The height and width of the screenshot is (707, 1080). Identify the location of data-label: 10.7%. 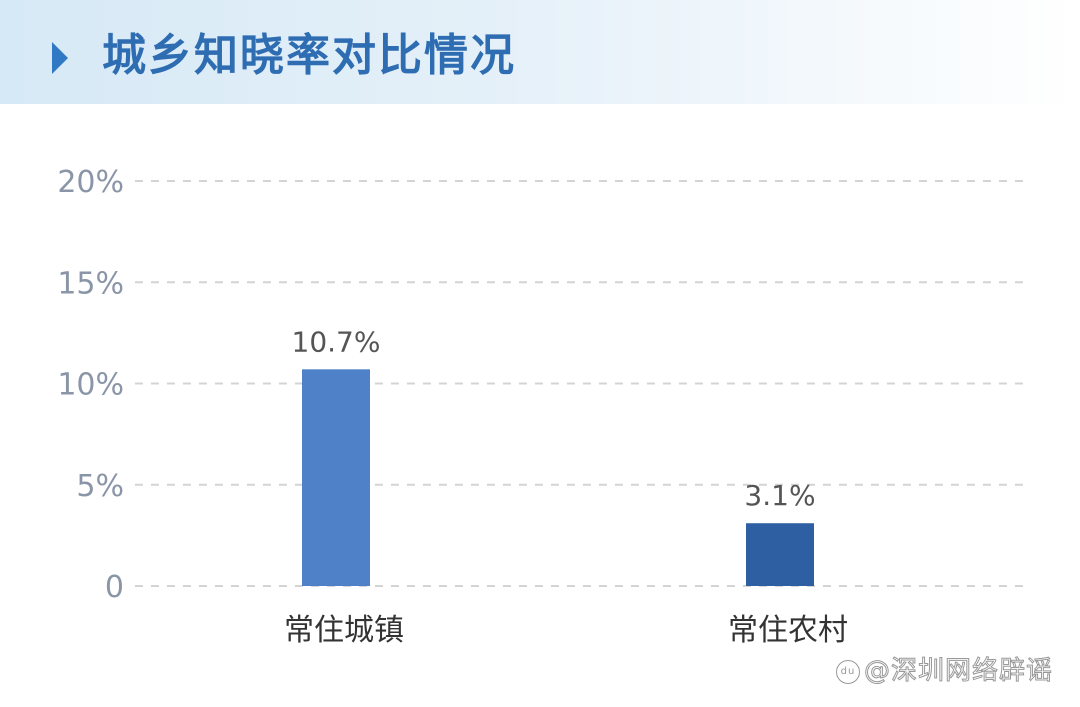
(336, 341).